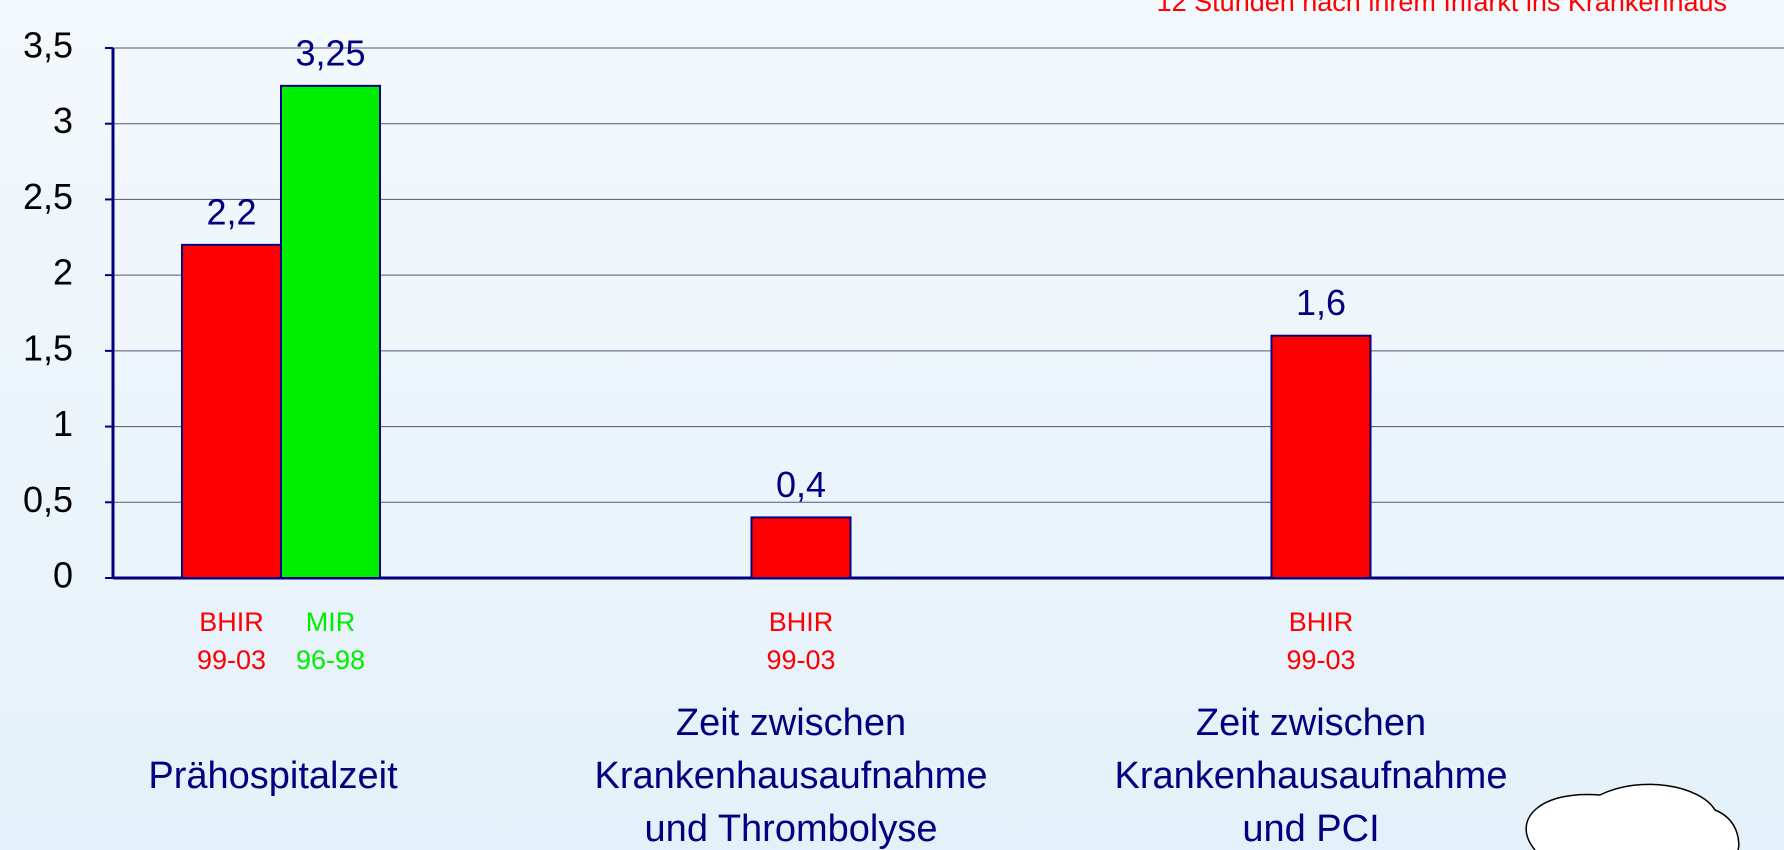  Describe the element at coordinates (231, 211) in the screenshot. I see `value-label: 2,2` at that location.